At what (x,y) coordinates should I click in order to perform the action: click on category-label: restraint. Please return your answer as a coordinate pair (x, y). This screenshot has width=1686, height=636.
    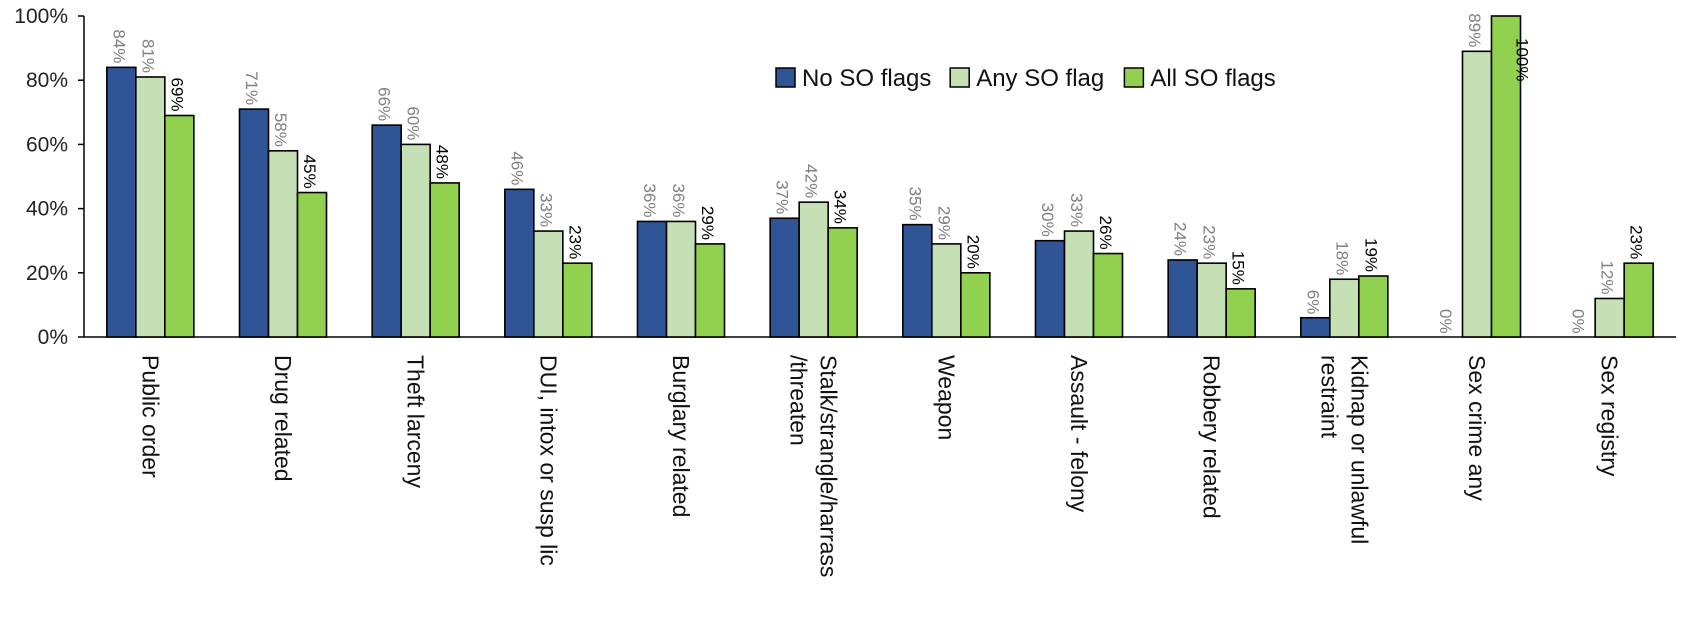
    Looking at the image, I should click on (1329, 397).